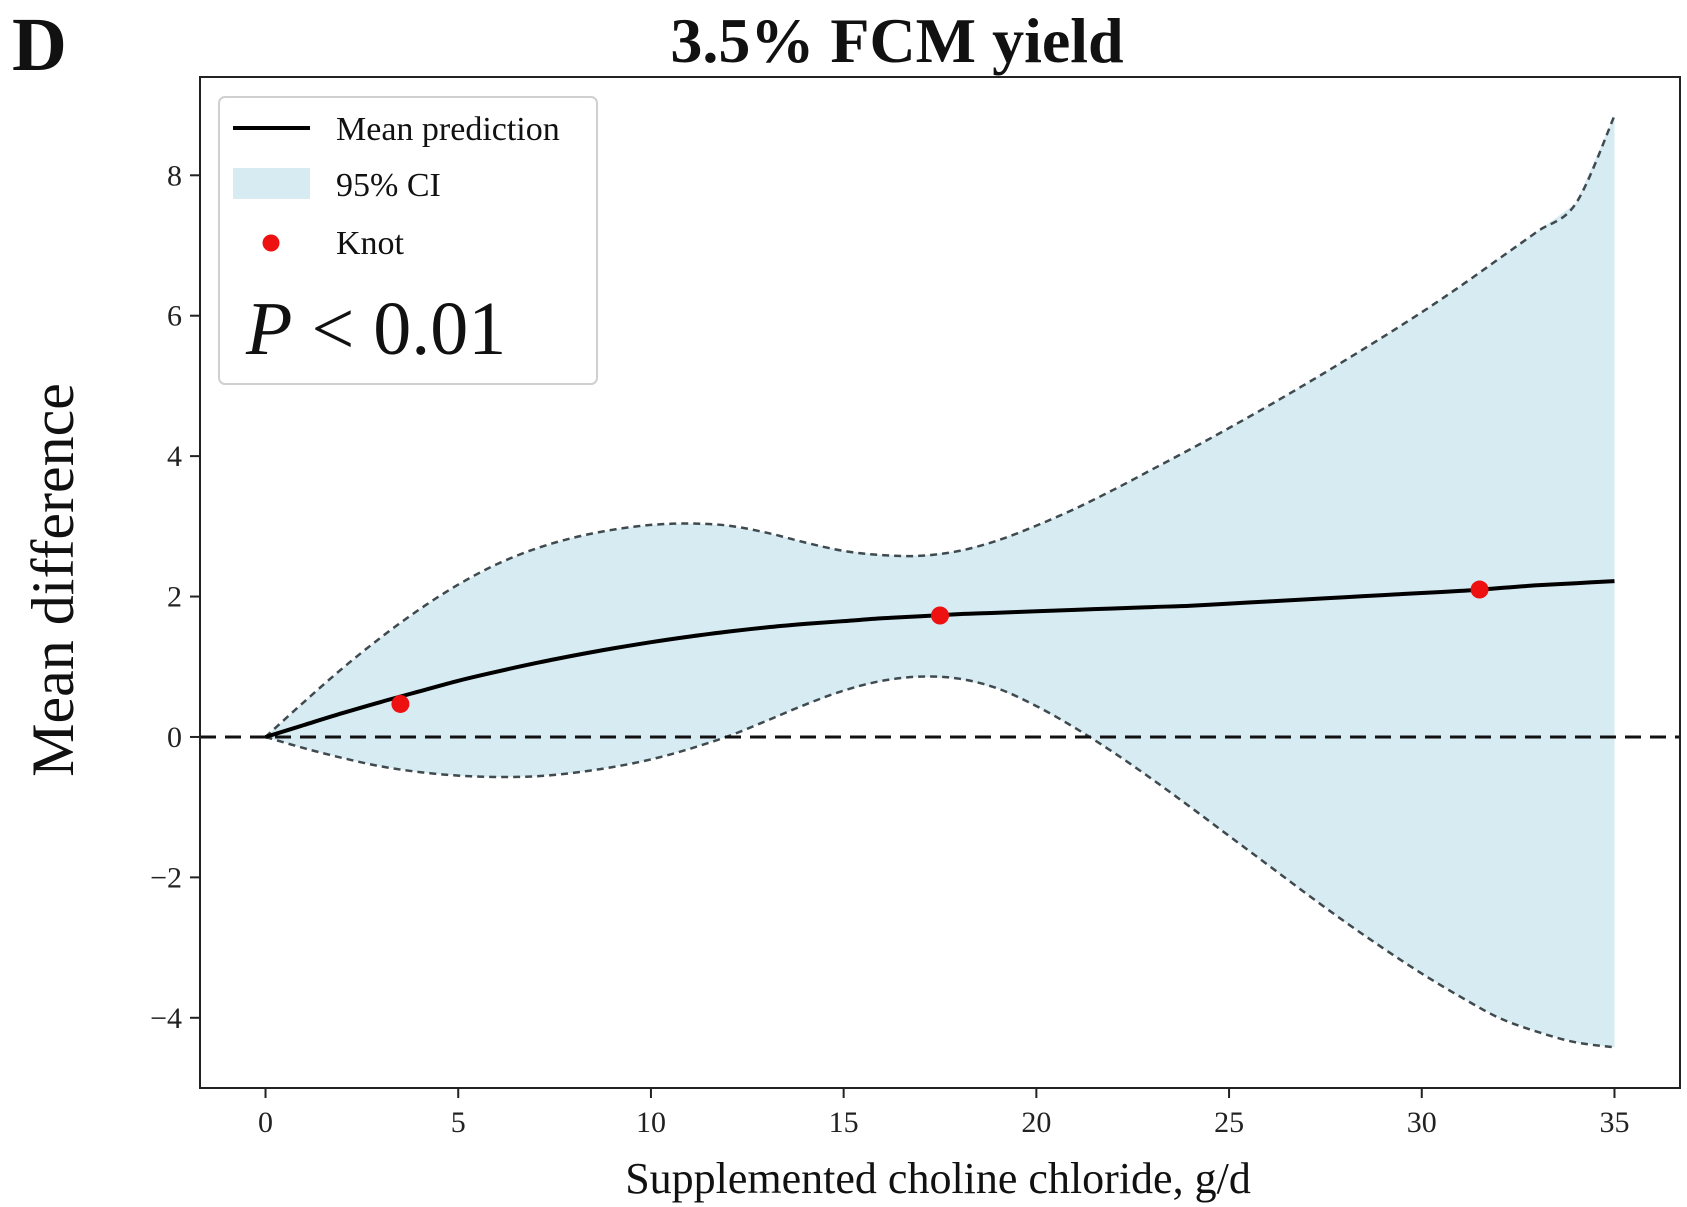  What do you see at coordinates (1036, 1122) in the screenshot?
I see `x-tick-label: 20` at bounding box center [1036, 1122].